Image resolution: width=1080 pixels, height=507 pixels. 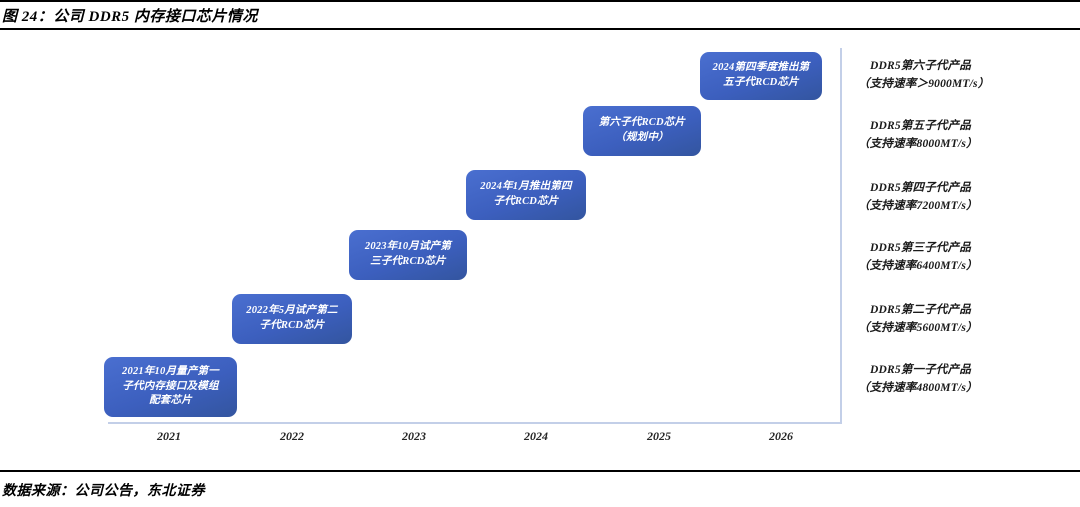 I want to click on milestone-label: 2024第四季度推出第 五子代RCD芯片, so click(x=761, y=75).